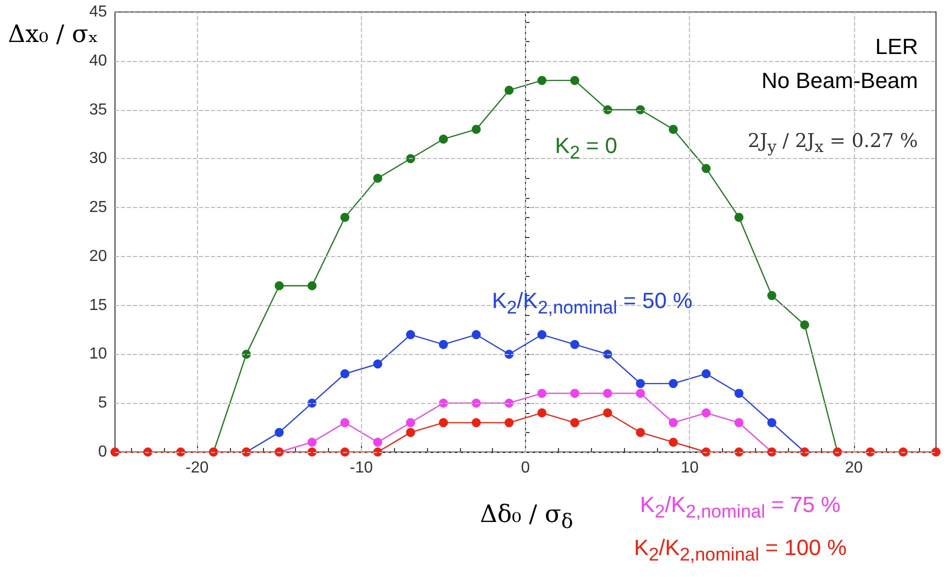 The image size is (948, 577). I want to click on x-tick-label: 20, so click(854, 468).